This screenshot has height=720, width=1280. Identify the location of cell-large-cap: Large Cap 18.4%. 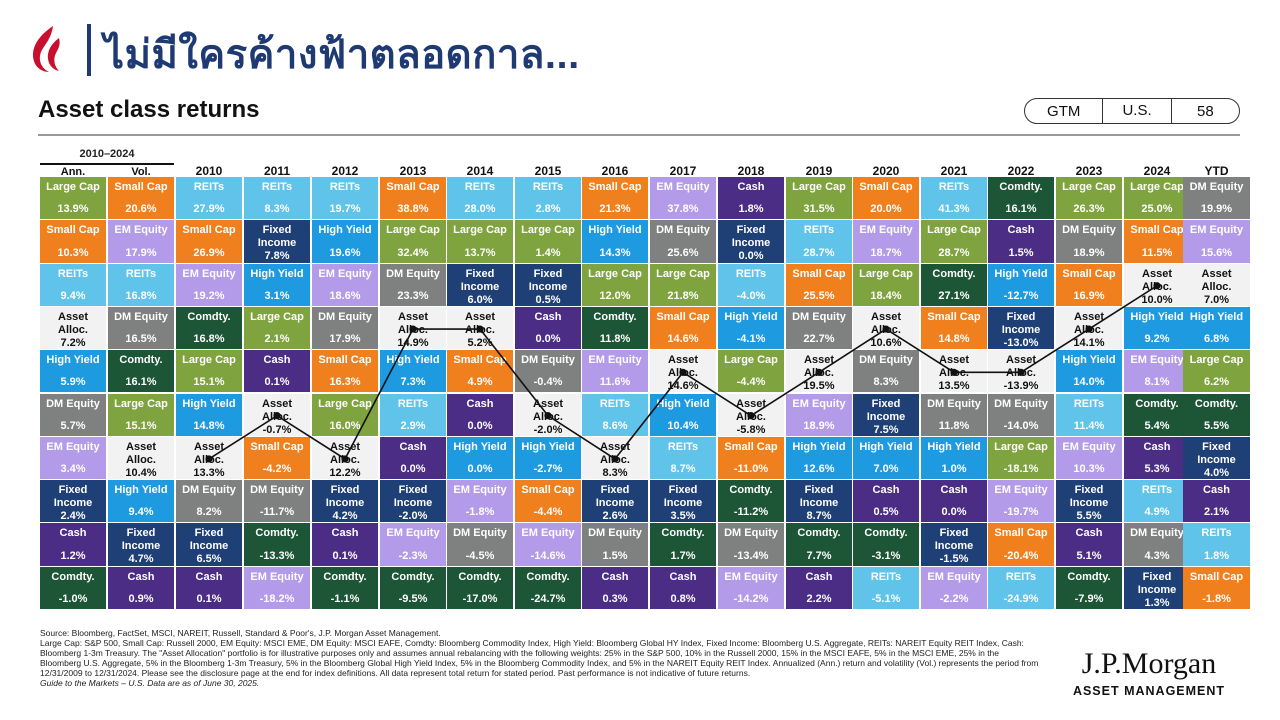
(886, 284).